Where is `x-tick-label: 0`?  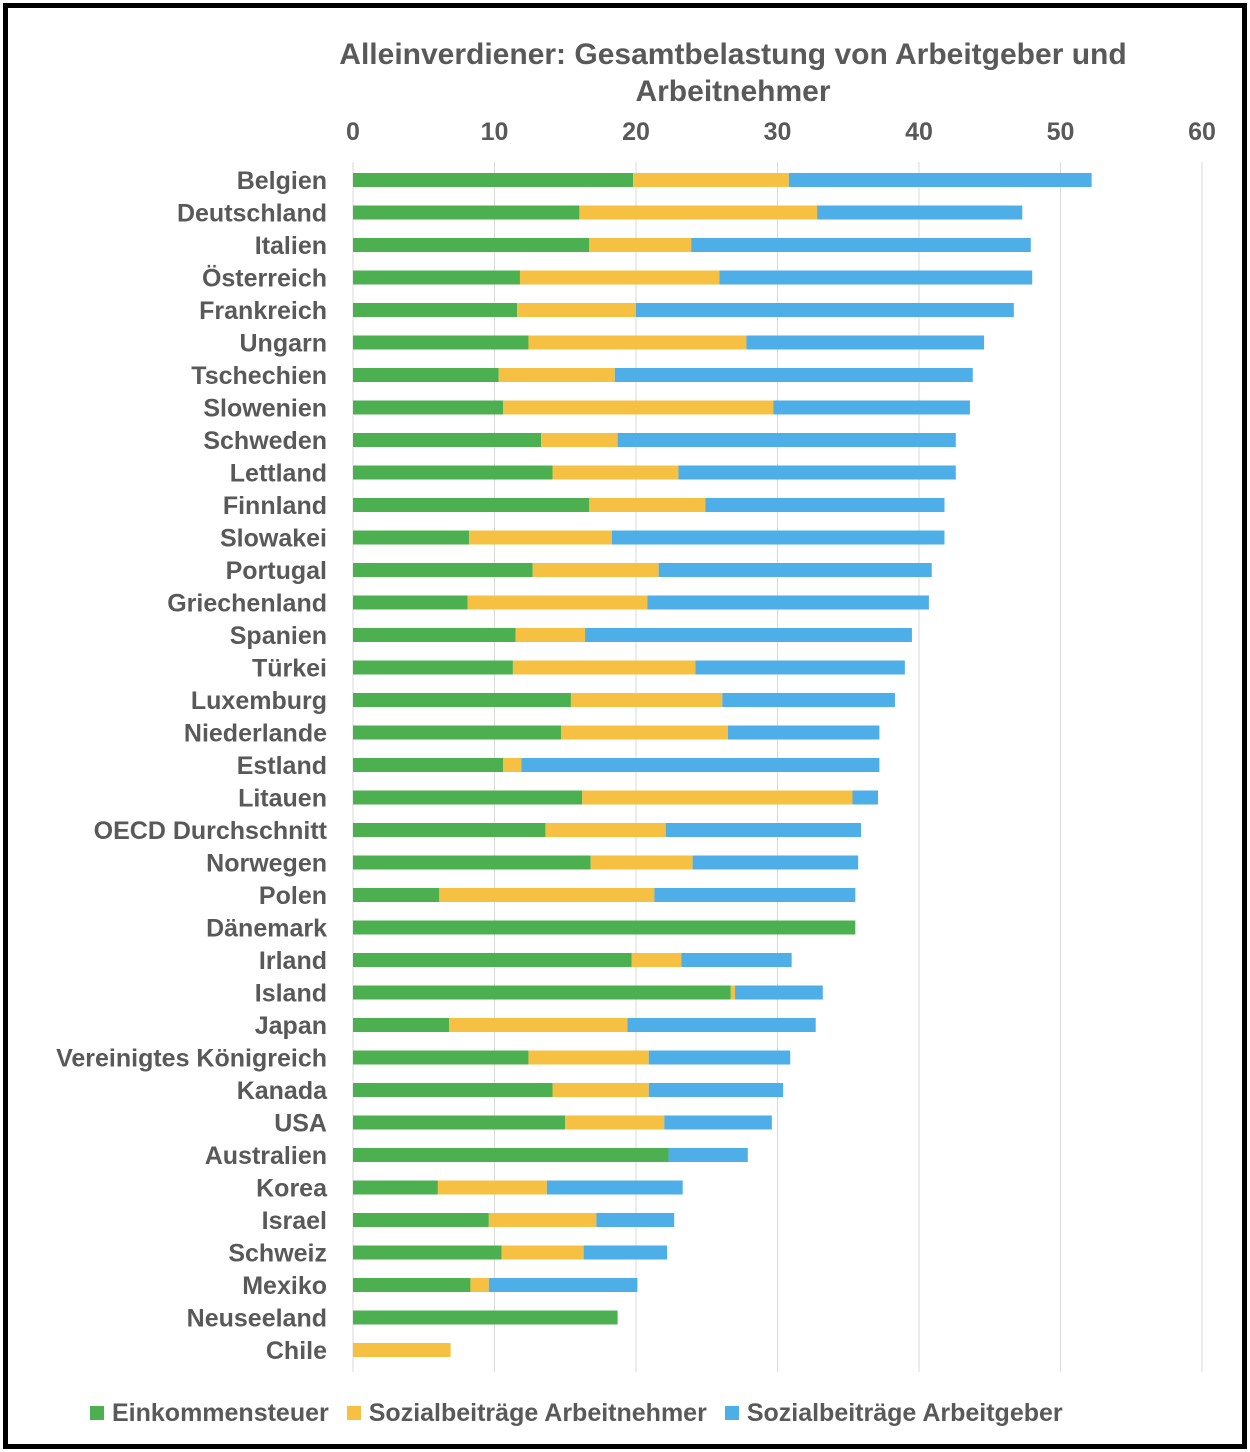 x-tick-label: 0 is located at coordinates (353, 132).